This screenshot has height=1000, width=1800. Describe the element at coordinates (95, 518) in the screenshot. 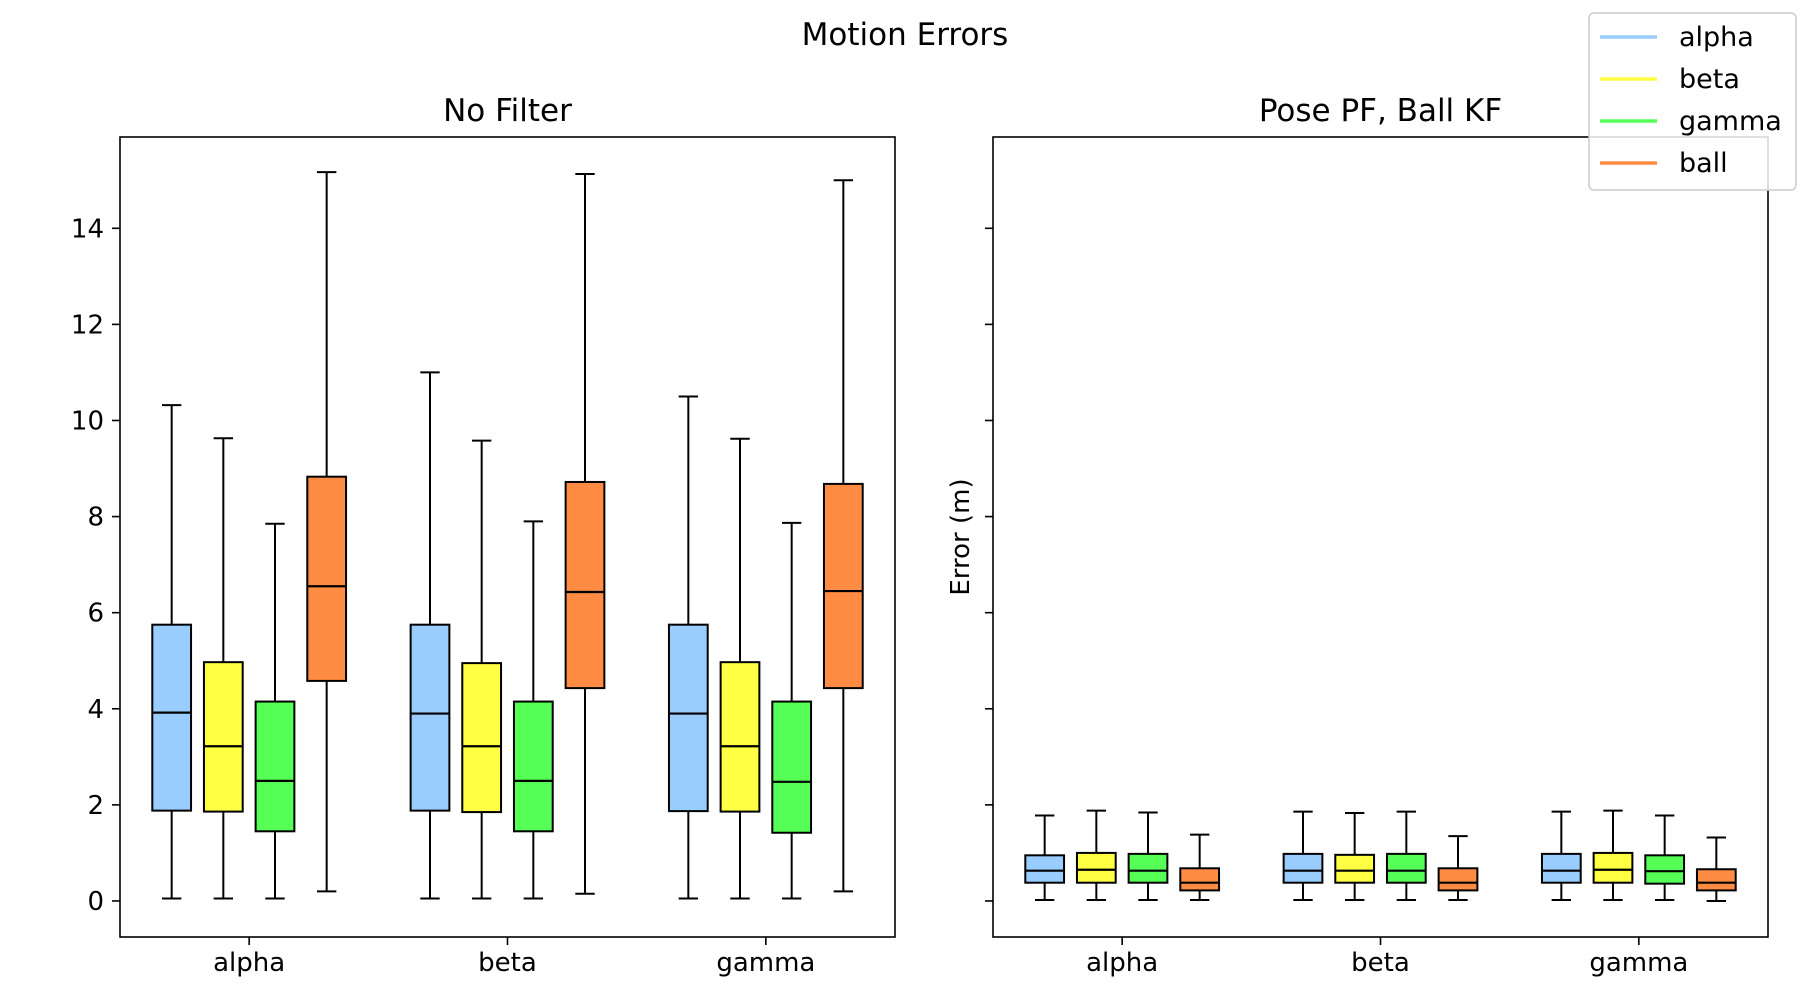

I see `y-tick-label: 8` at that location.